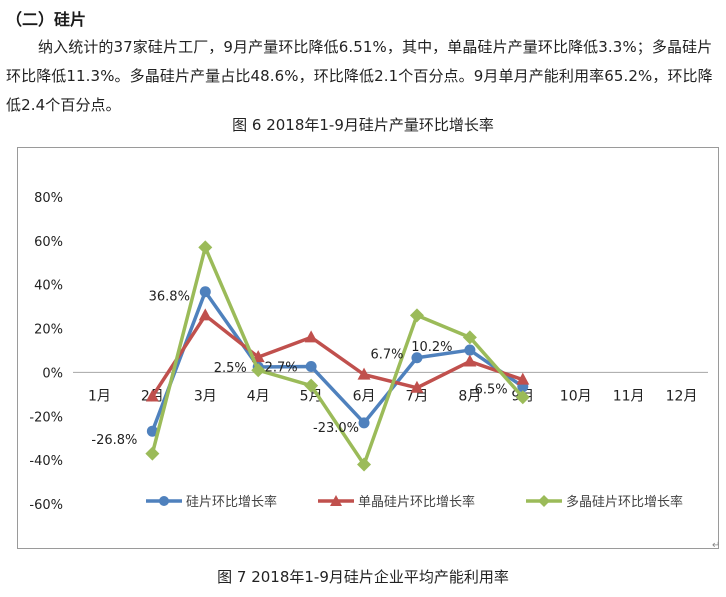 The image size is (726, 597). Describe the element at coordinates (469, 396) in the screenshot. I see `x-tick-label: 8月` at that location.